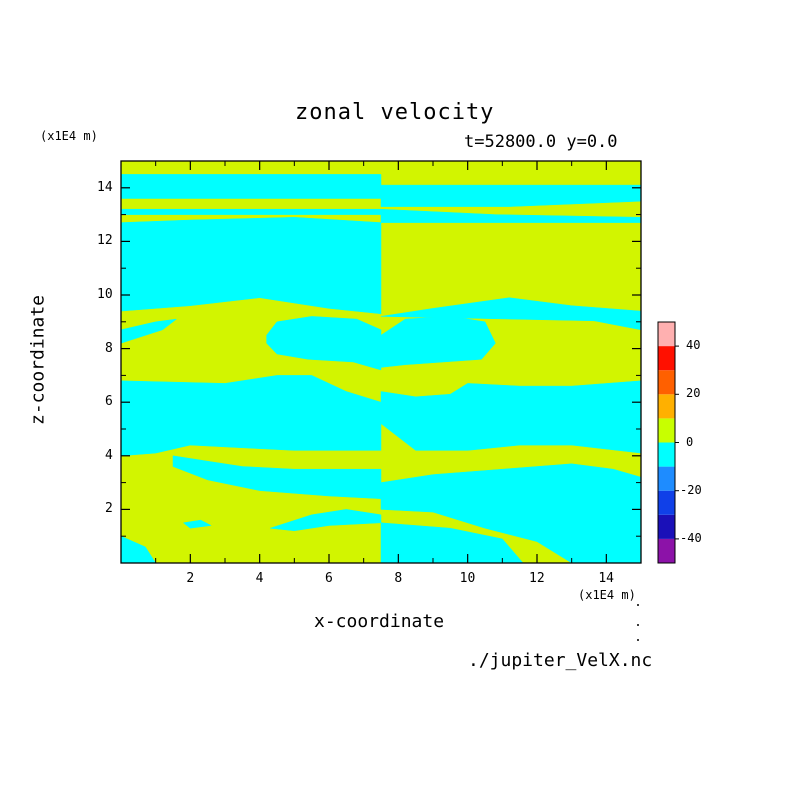 The width and height of the screenshot is (804, 804). Describe the element at coordinates (693, 345) in the screenshot. I see `colorbar-tick-label: 40` at that location.